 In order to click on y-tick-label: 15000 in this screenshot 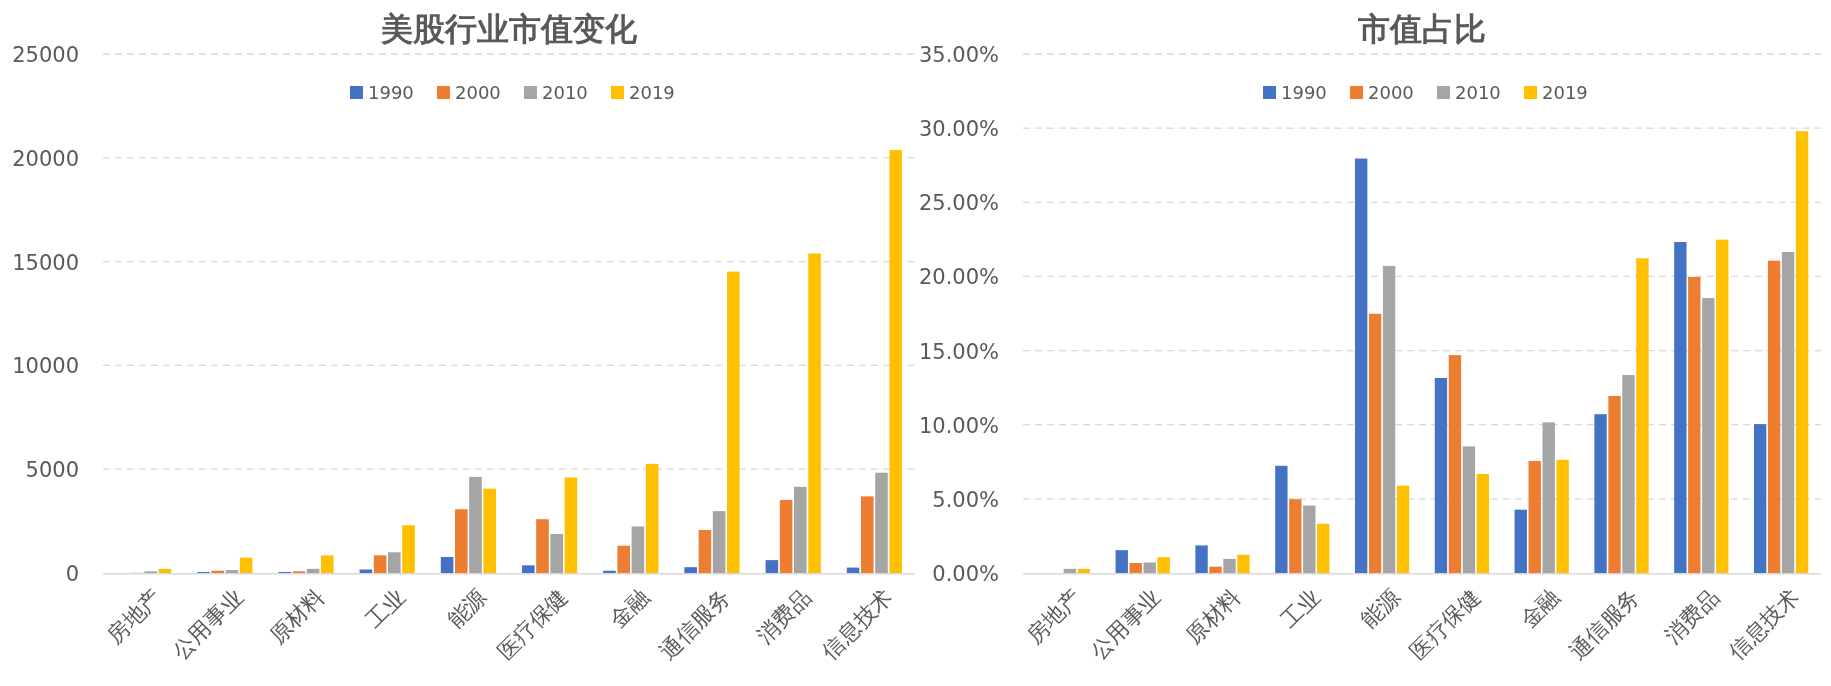, I will do `click(45, 262)`.